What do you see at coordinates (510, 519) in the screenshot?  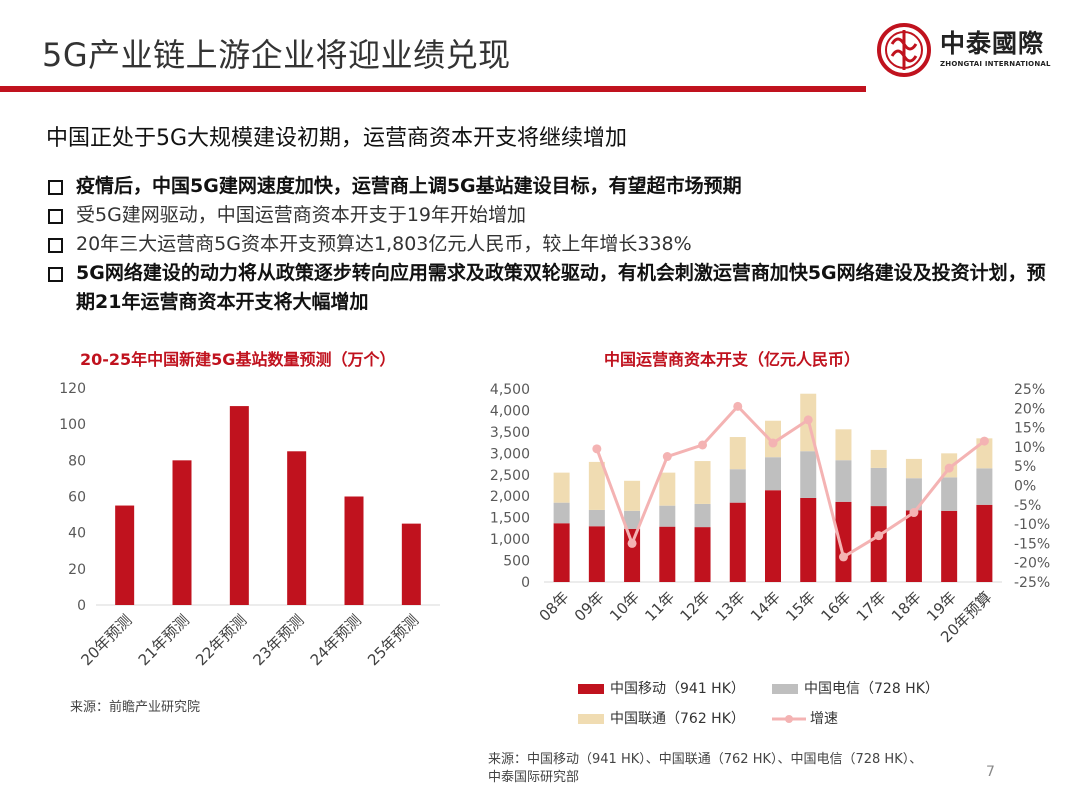 I see `right-y-tick-label: 1,500` at bounding box center [510, 519].